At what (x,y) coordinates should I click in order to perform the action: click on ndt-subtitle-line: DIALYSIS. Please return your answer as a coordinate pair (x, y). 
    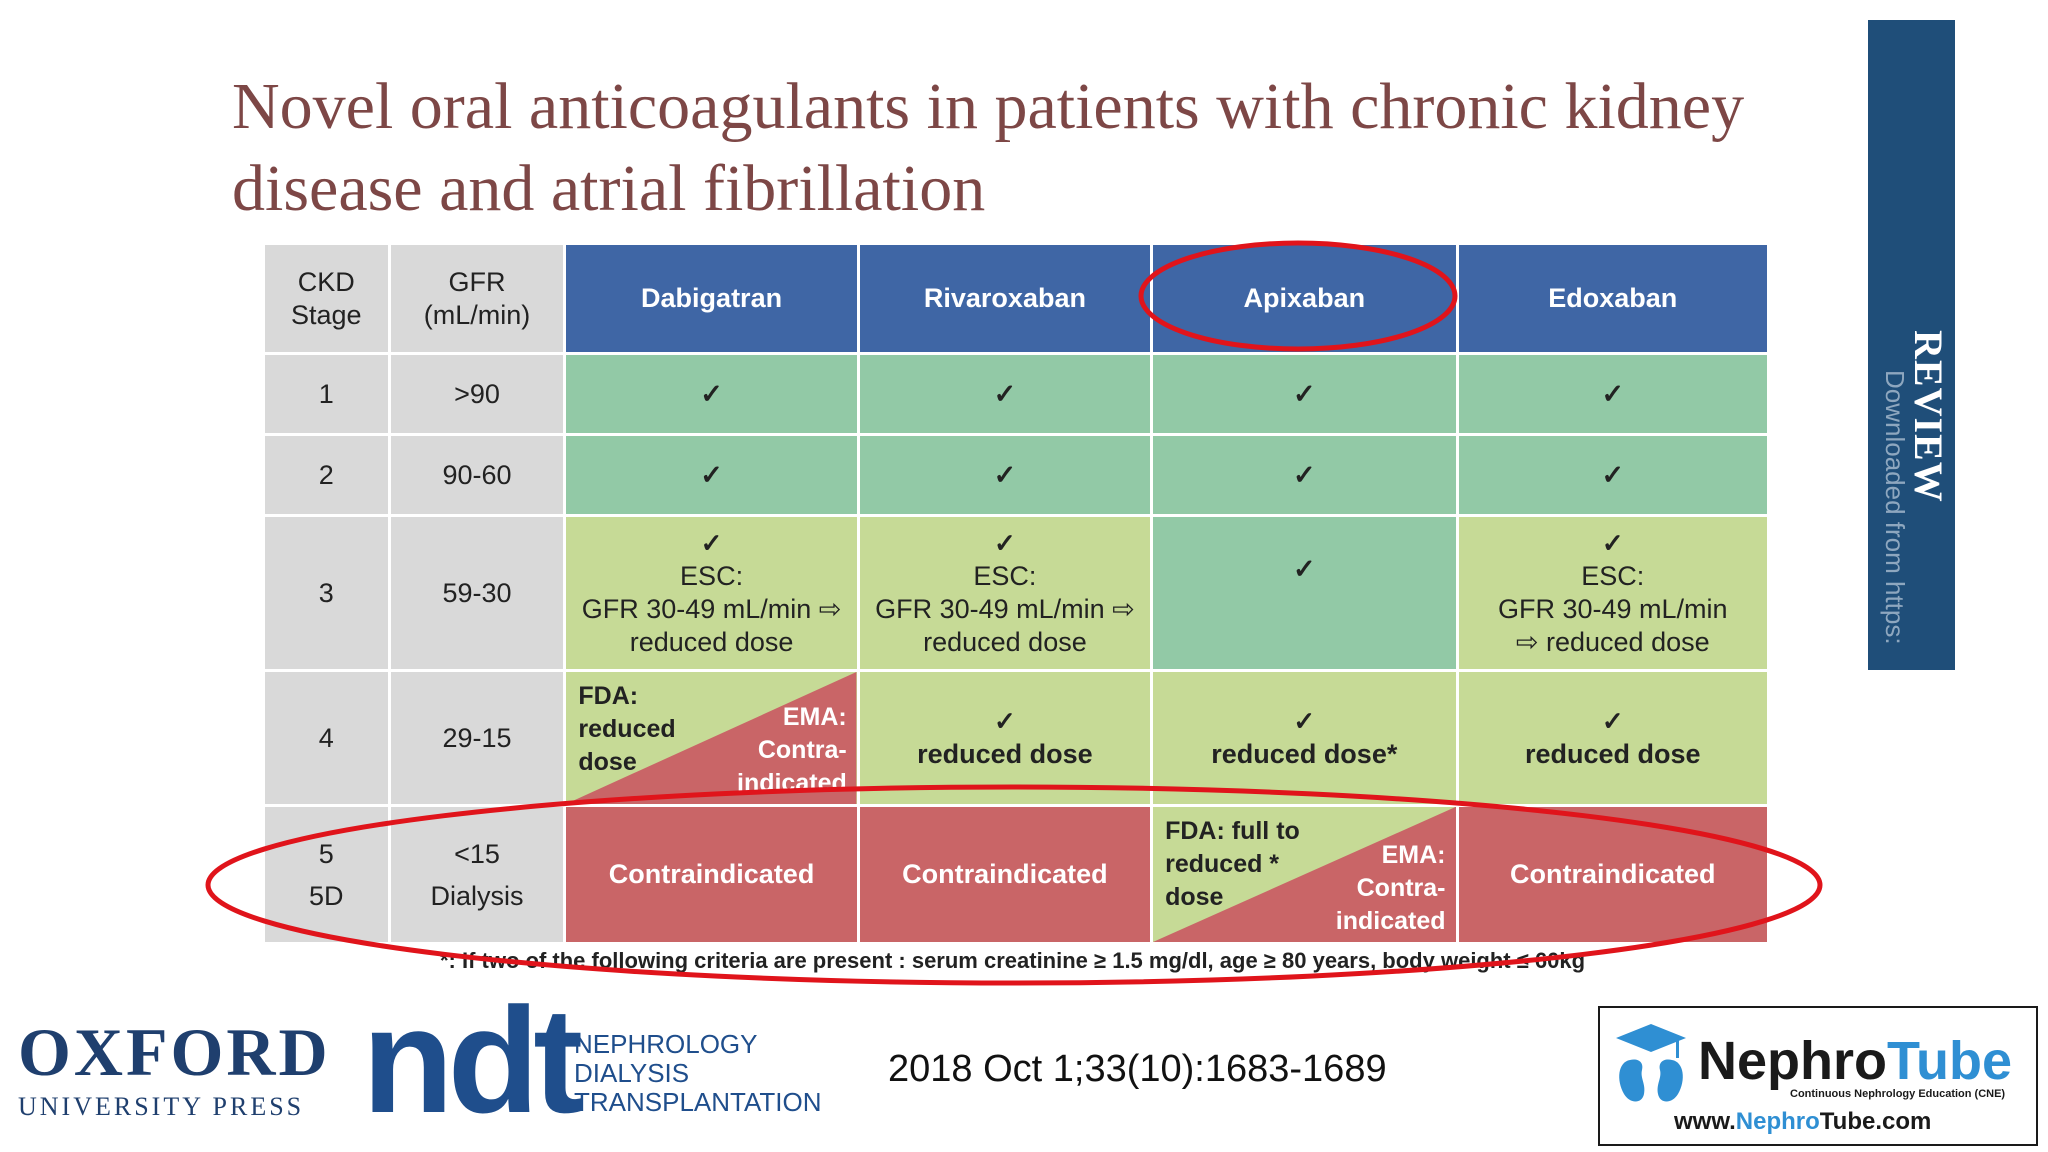
    Looking at the image, I should click on (632, 1073).